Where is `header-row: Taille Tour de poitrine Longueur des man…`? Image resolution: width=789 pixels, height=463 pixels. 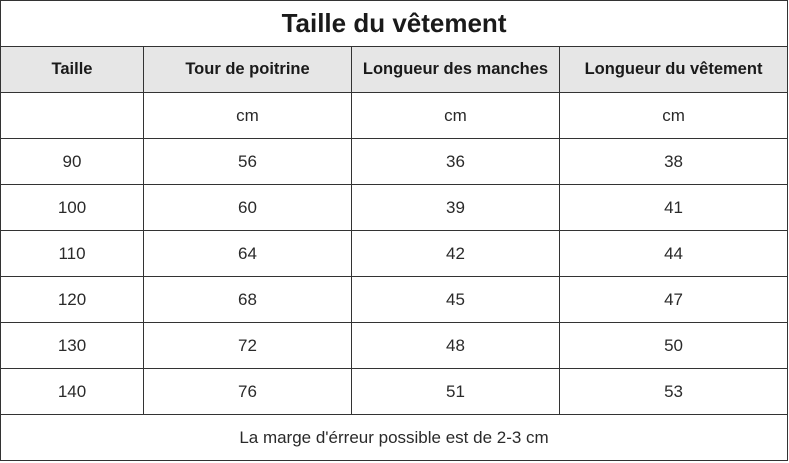
header-row: Taille Tour de poitrine Longueur des man… is located at coordinates (394, 69).